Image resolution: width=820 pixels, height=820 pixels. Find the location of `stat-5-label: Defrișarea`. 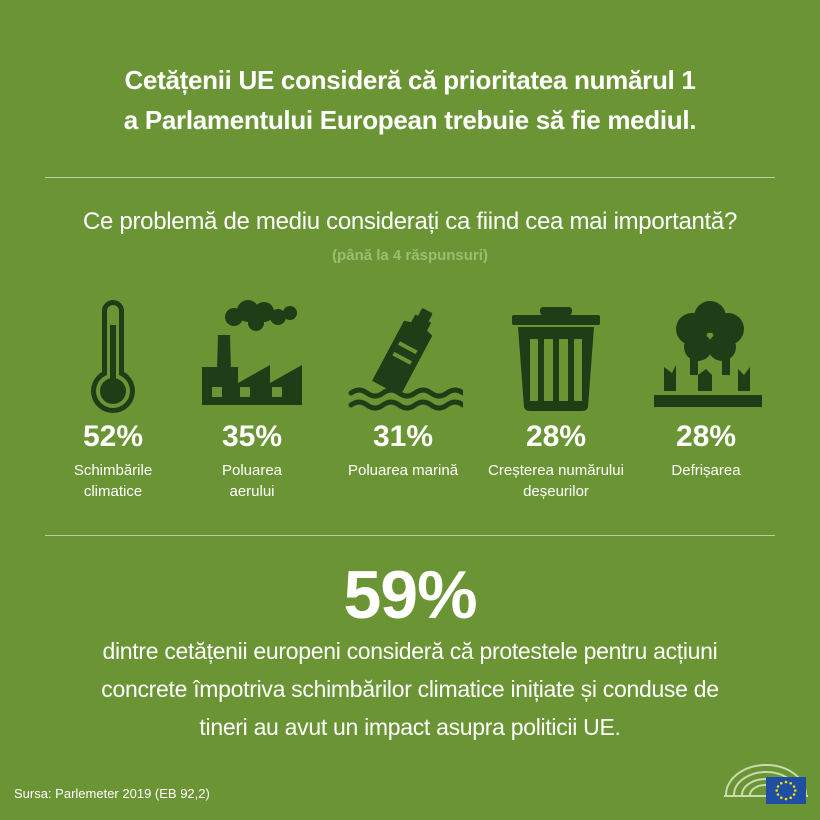

stat-5-label: Defrișarea is located at coordinates (706, 470).